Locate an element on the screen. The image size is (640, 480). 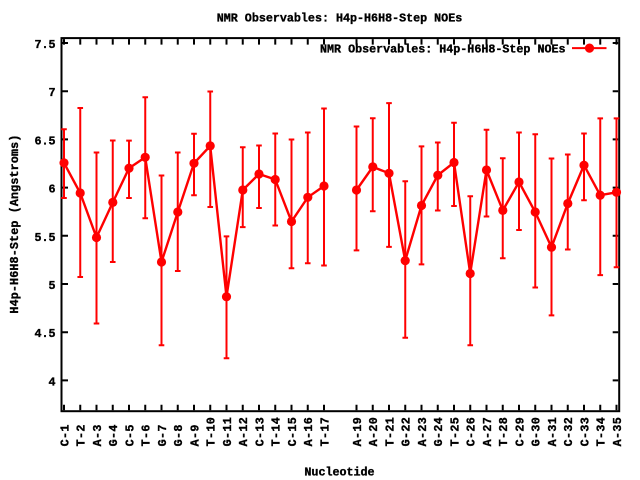
svg-text: C-13 is located at coordinates (260, 431).